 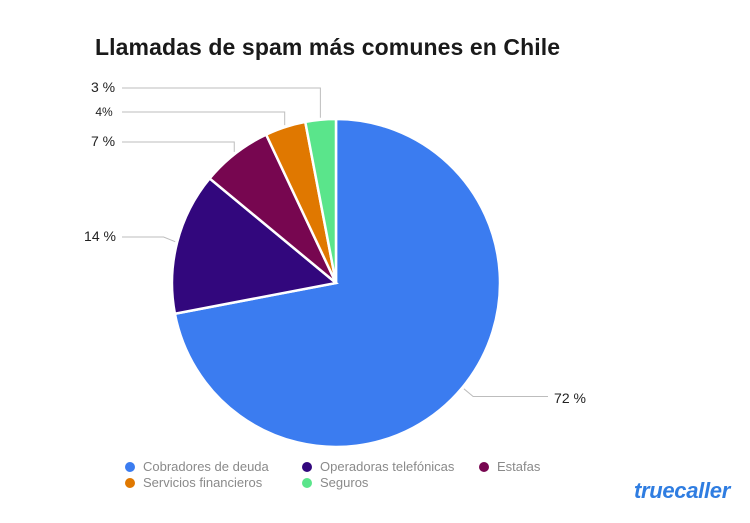 What do you see at coordinates (103, 87) in the screenshot?
I see `data-label: 3 %` at bounding box center [103, 87].